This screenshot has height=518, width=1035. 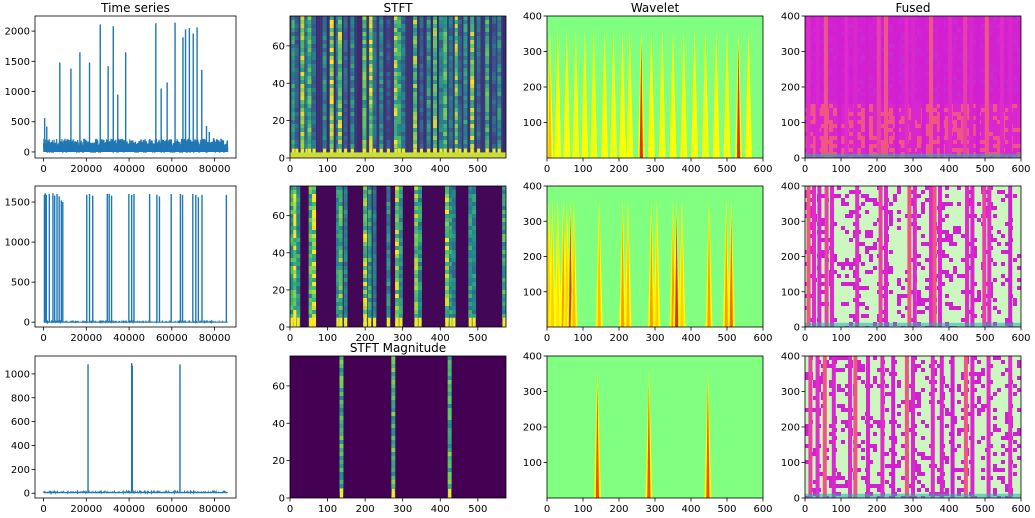 I want to click on y-tick-label: 40, so click(x=278, y=424).